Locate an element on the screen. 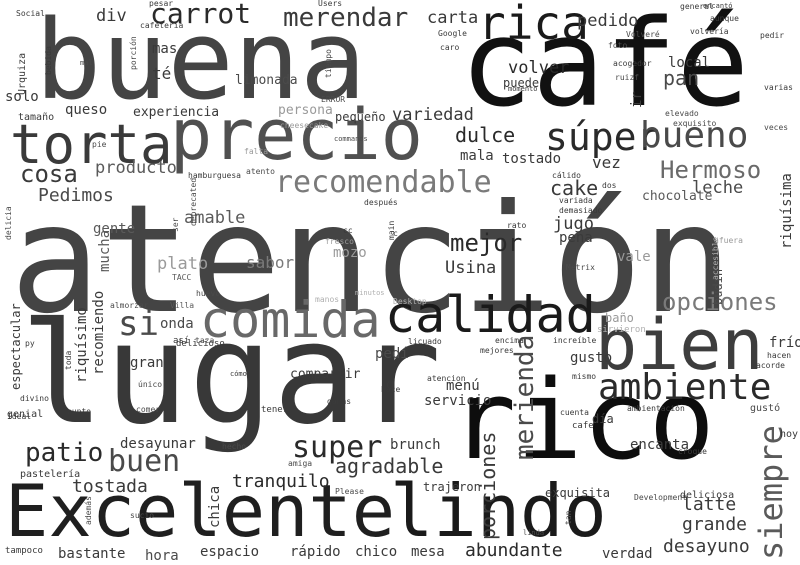 The height and width of the screenshot is (565, 800). word-142: divino is located at coordinates (34, 398).